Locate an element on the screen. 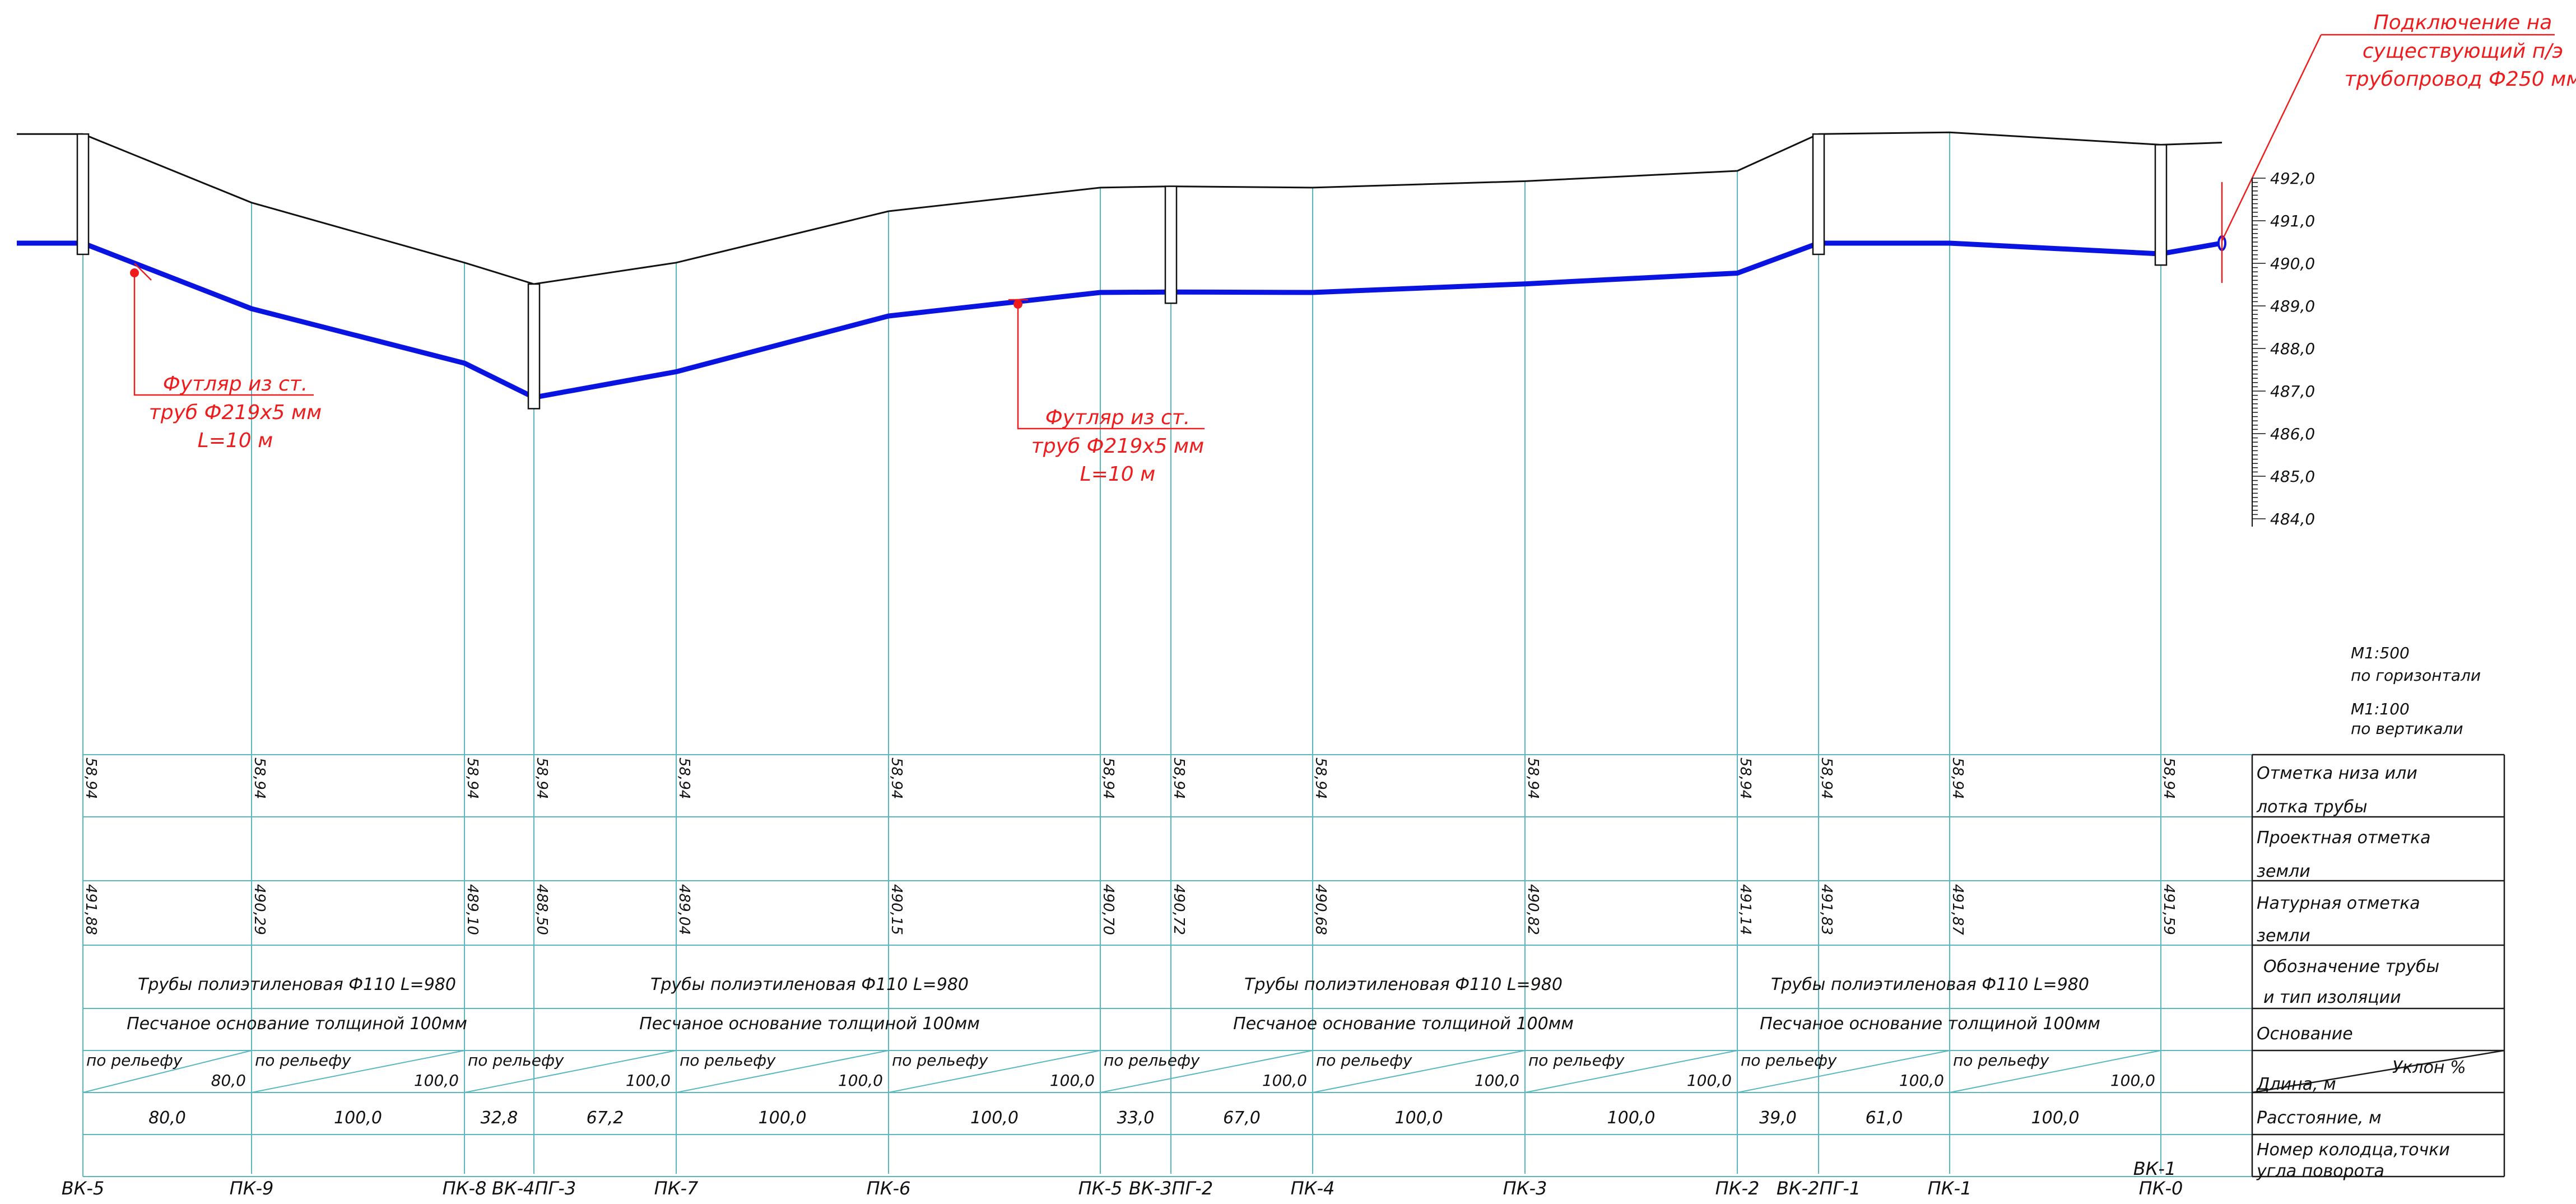 Image resolution: width=2576 pixels, height=1204 pixels. label-pipe-type-2: и тип изоляции is located at coordinates (2332, 997).